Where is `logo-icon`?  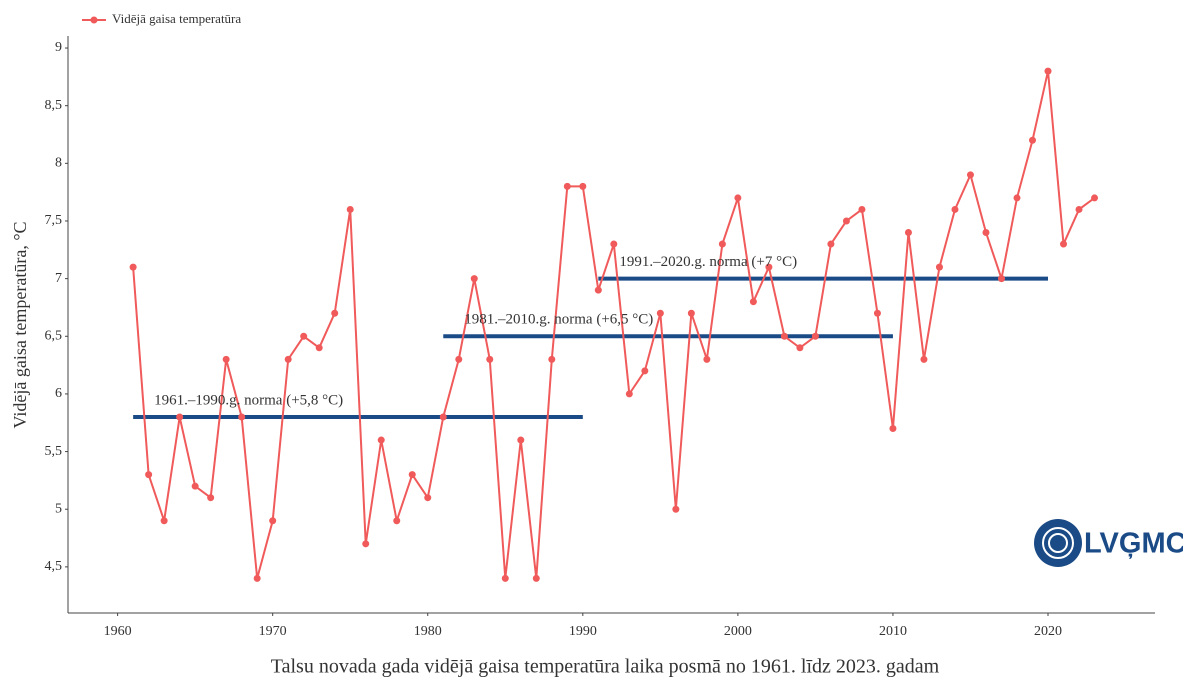
logo-icon is located at coordinates (1058, 543).